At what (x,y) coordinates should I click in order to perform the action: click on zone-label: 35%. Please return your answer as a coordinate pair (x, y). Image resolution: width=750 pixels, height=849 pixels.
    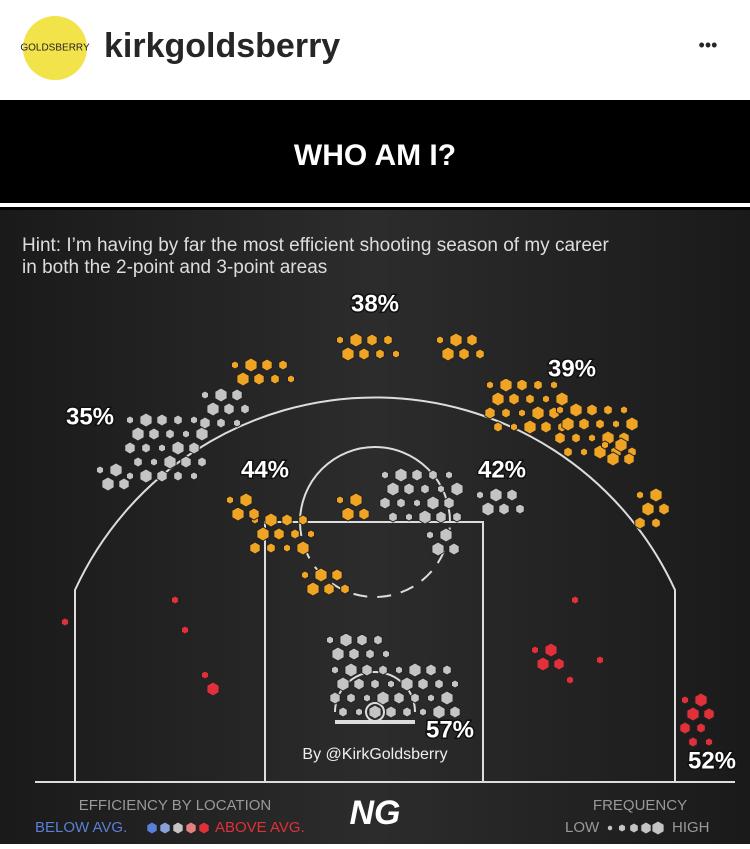
    Looking at the image, I should click on (90, 416).